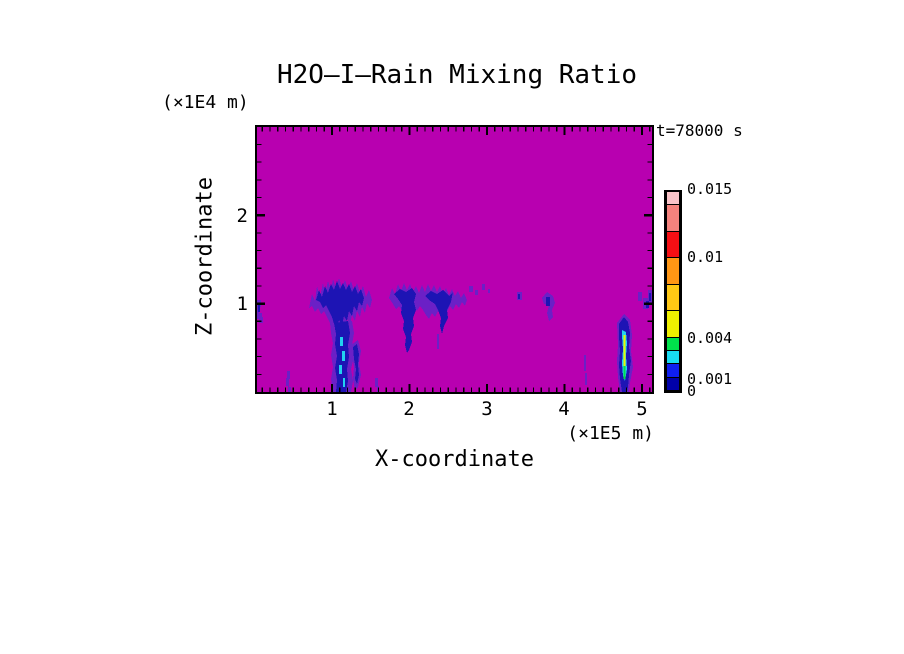 This screenshot has height=654, width=904. What do you see at coordinates (710, 338) in the screenshot?
I see `colorbar-label: 0.004` at bounding box center [710, 338].